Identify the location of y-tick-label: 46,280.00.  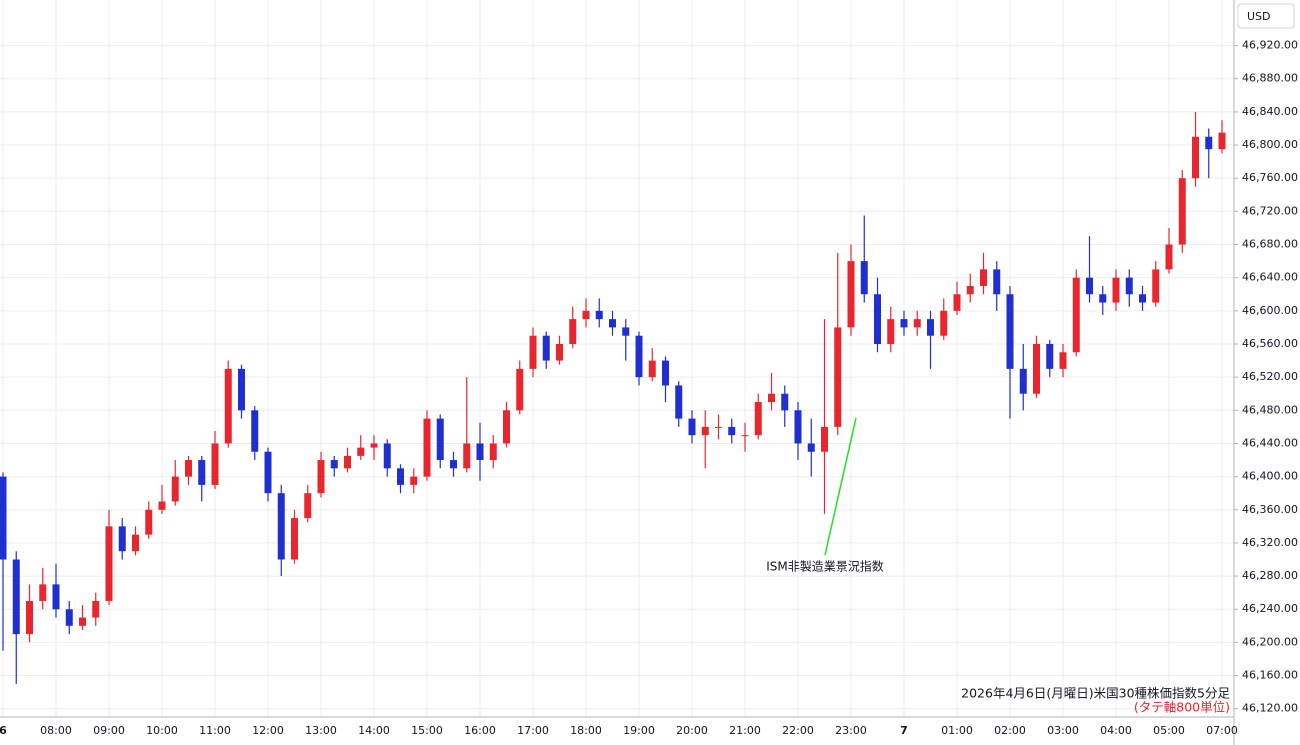
(1270, 575).